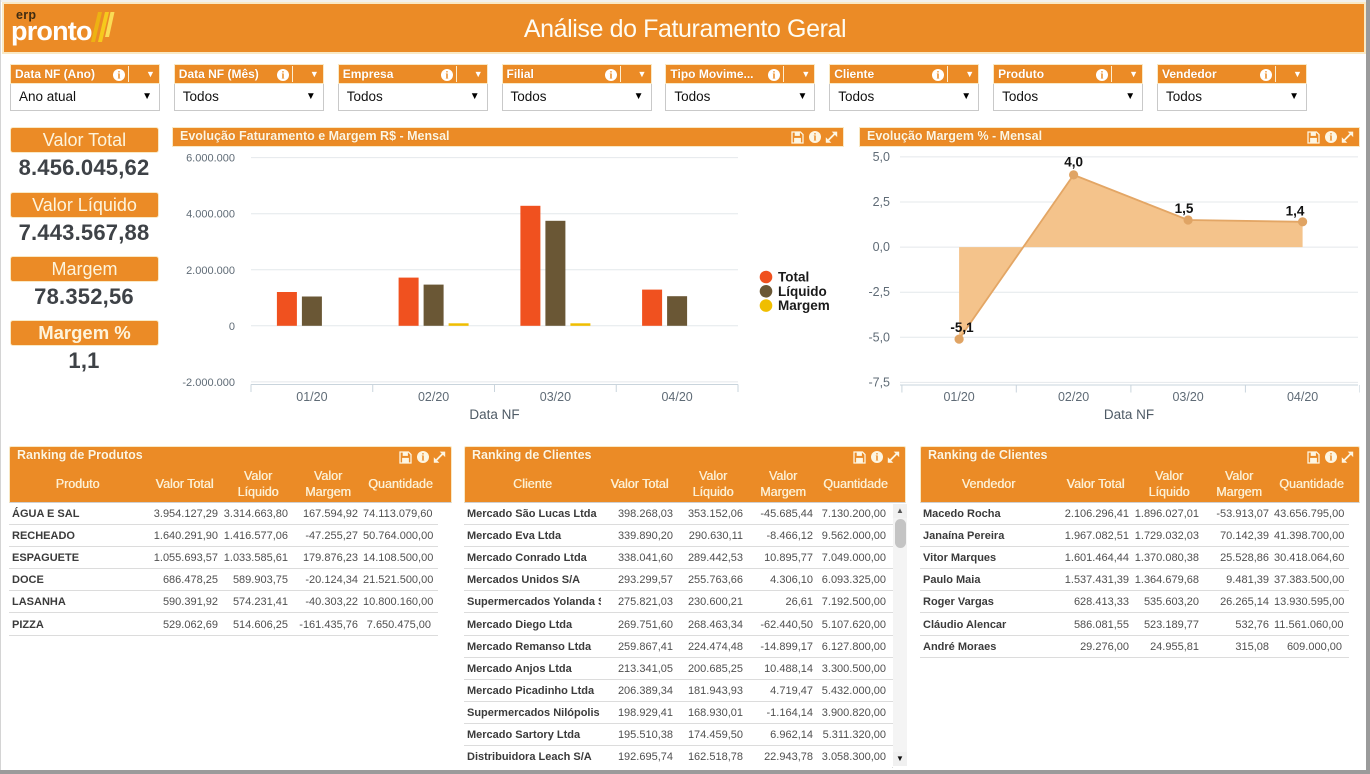 This screenshot has width=1370, height=774. Describe the element at coordinates (210, 159) in the screenshot. I see `svg-text: 6.000.000` at that location.